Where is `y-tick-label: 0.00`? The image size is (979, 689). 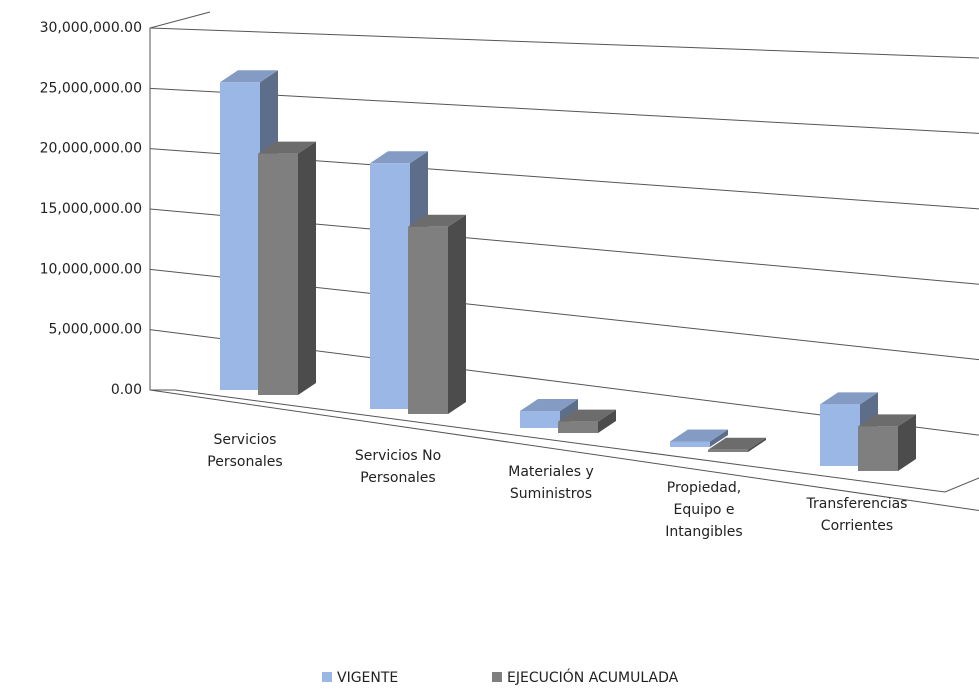 y-tick-label: 0.00 is located at coordinates (126, 390).